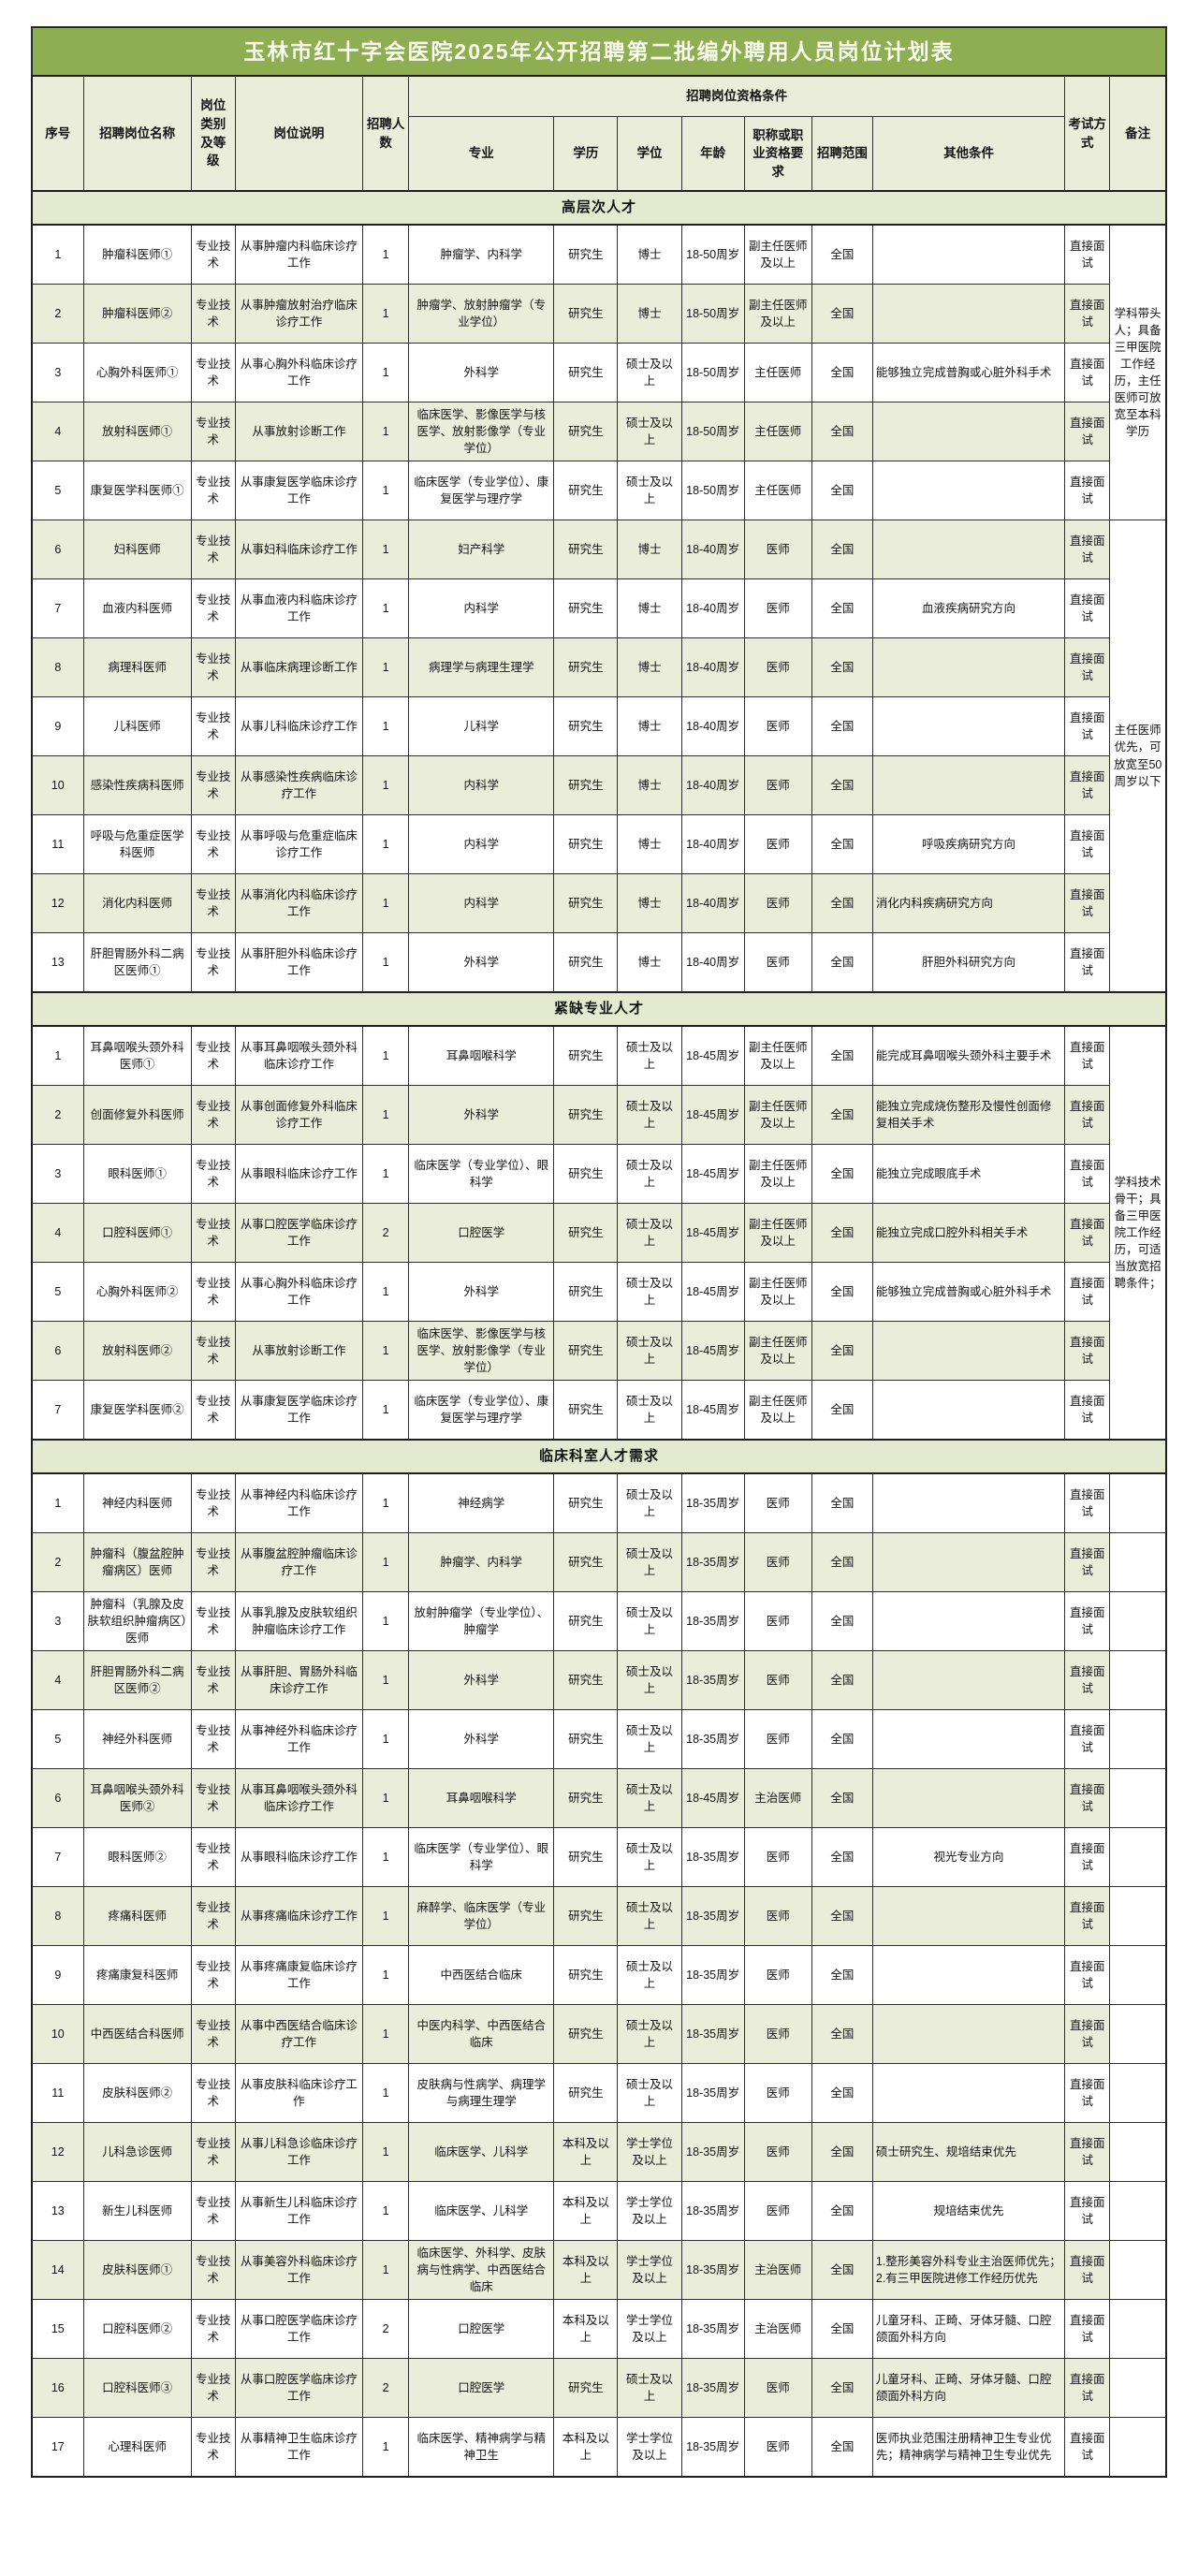  I want to click on cell-seq: 7, so click(57, 608).